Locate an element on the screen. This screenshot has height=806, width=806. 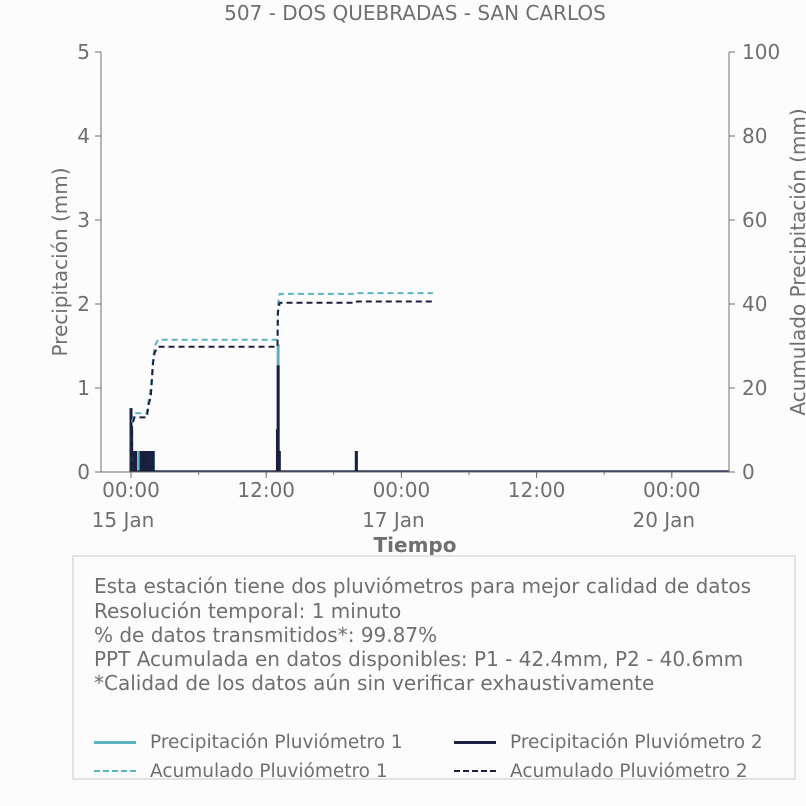
y-tick-label: 0 is located at coordinates (83, 472).